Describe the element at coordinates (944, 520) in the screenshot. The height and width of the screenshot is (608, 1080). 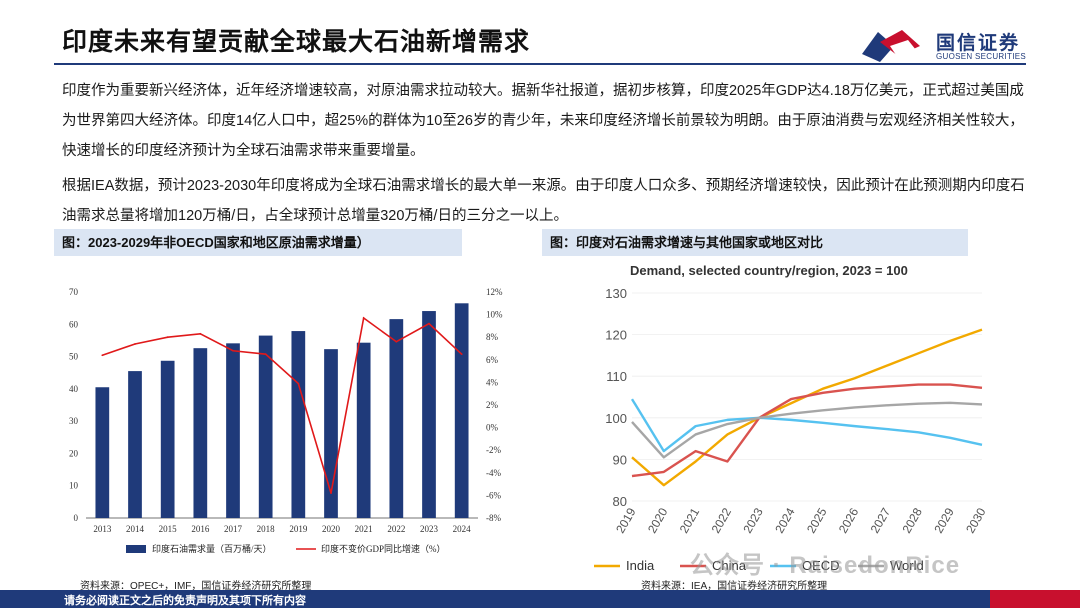
I see `chart2-x-tick-label: 2029` at that location.